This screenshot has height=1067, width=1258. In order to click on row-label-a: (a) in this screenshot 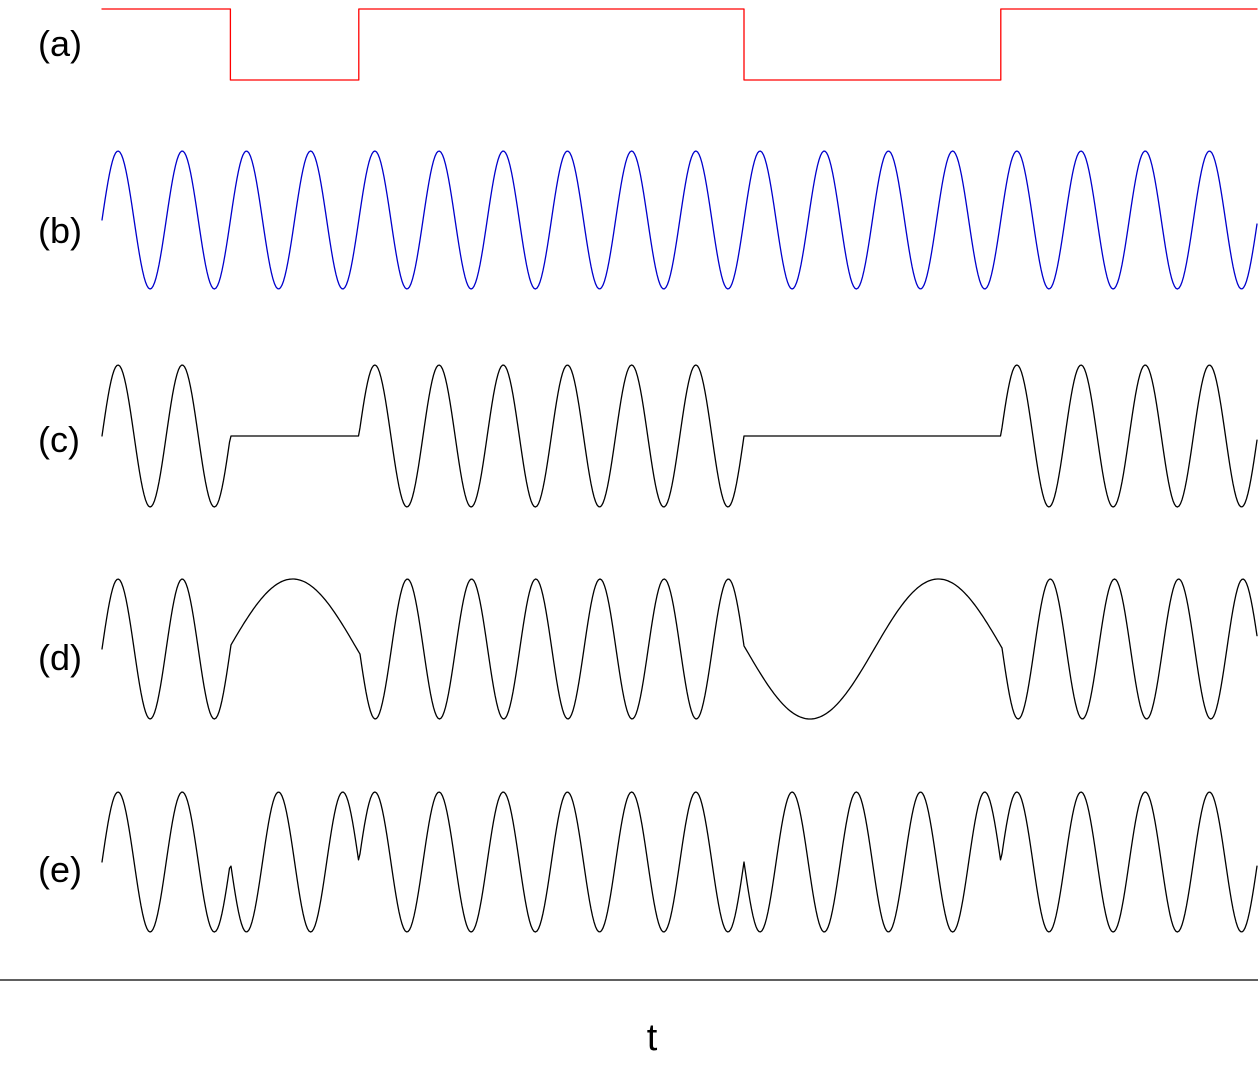, I will do `click(60, 43)`.